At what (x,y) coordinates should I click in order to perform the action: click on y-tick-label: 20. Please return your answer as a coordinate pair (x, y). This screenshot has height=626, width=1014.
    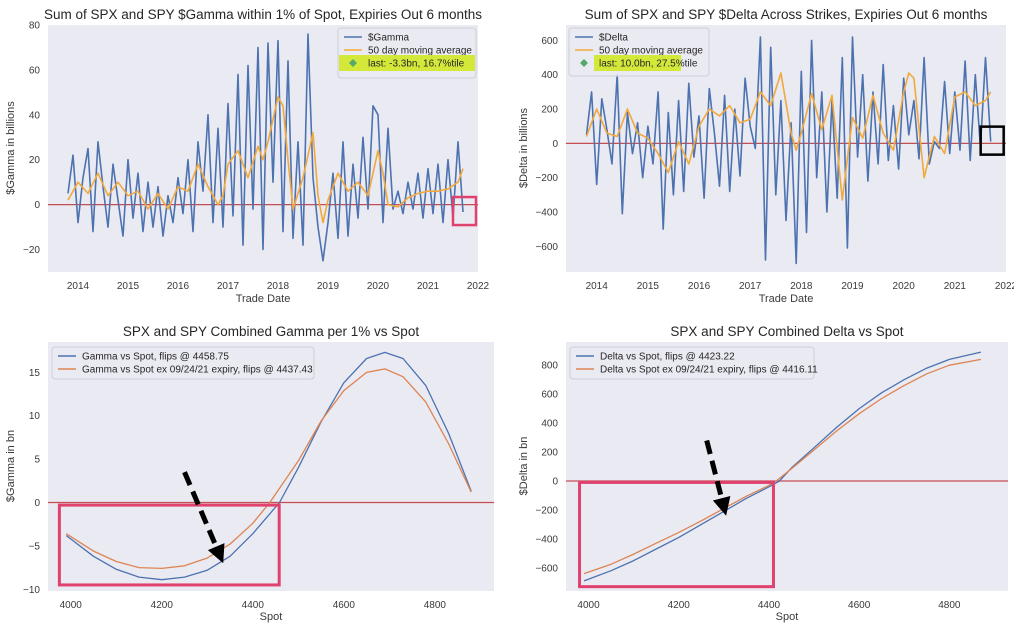
    Looking at the image, I should click on (35, 160).